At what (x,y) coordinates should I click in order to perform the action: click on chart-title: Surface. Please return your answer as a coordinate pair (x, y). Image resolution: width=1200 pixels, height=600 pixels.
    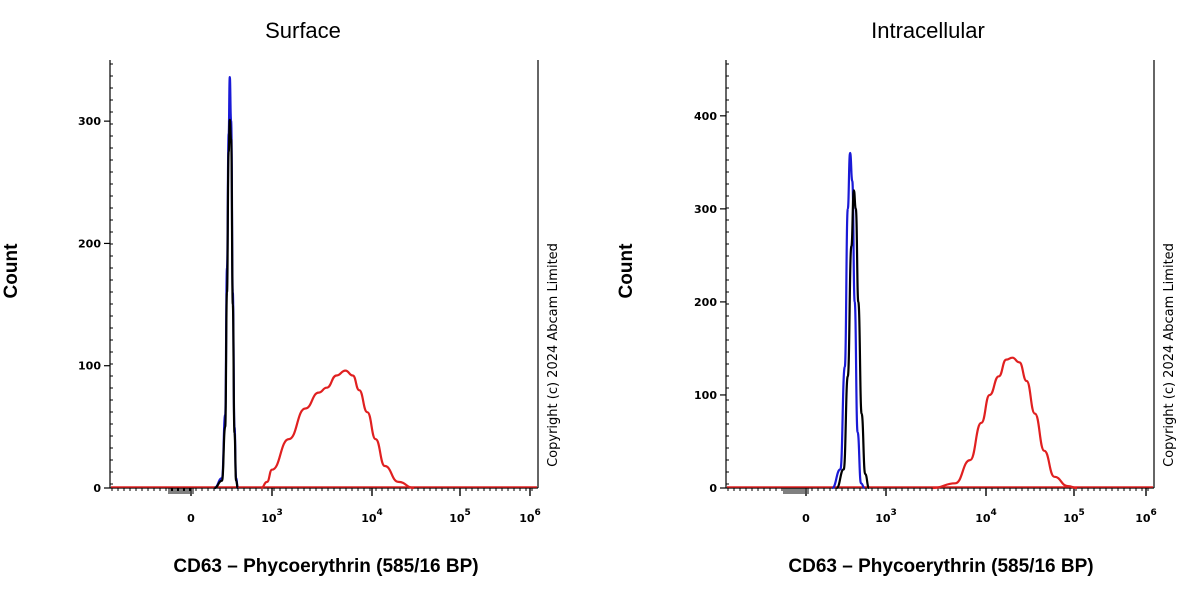
    Looking at the image, I should click on (303, 30).